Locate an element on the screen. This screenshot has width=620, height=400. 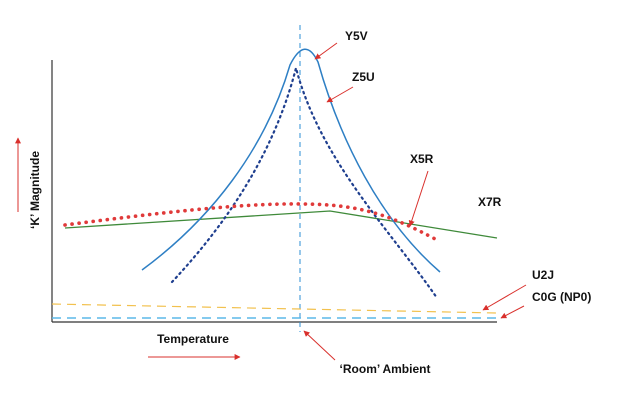
curve-label: C0G (NP0) is located at coordinates (561, 297).